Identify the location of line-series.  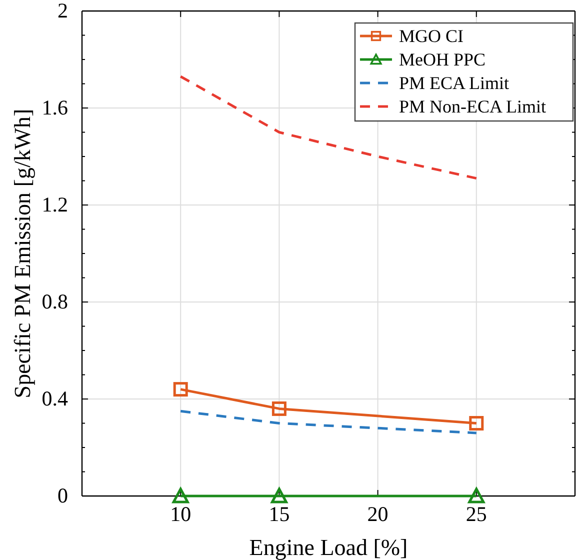
(328, 422).